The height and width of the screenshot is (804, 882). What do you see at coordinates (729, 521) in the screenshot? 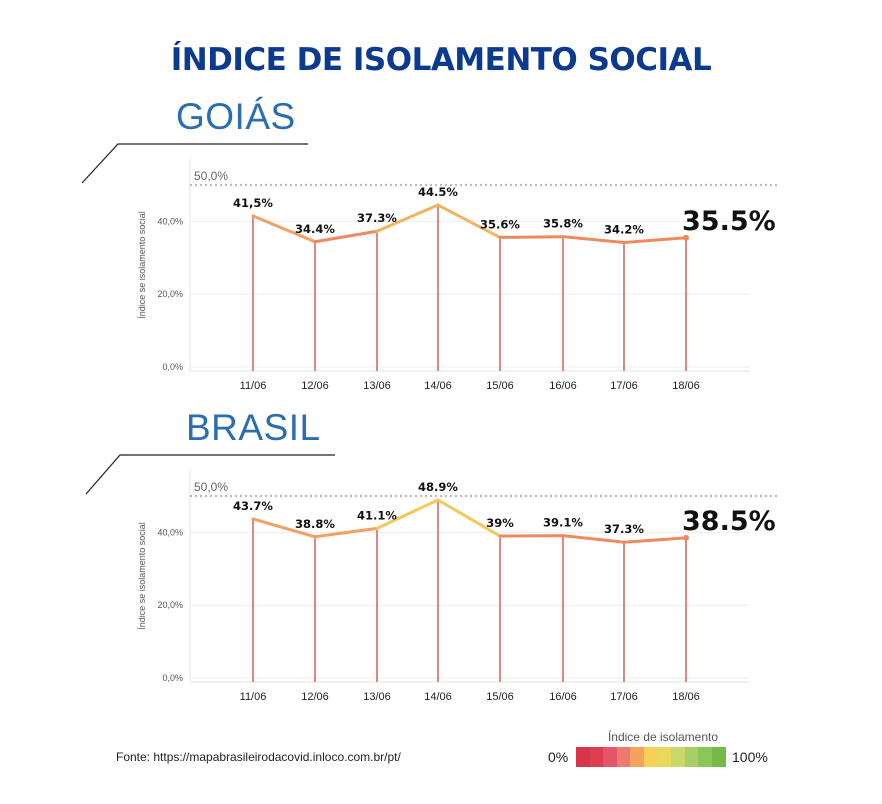
I see `highlight-value-label: 38.5%` at bounding box center [729, 521].